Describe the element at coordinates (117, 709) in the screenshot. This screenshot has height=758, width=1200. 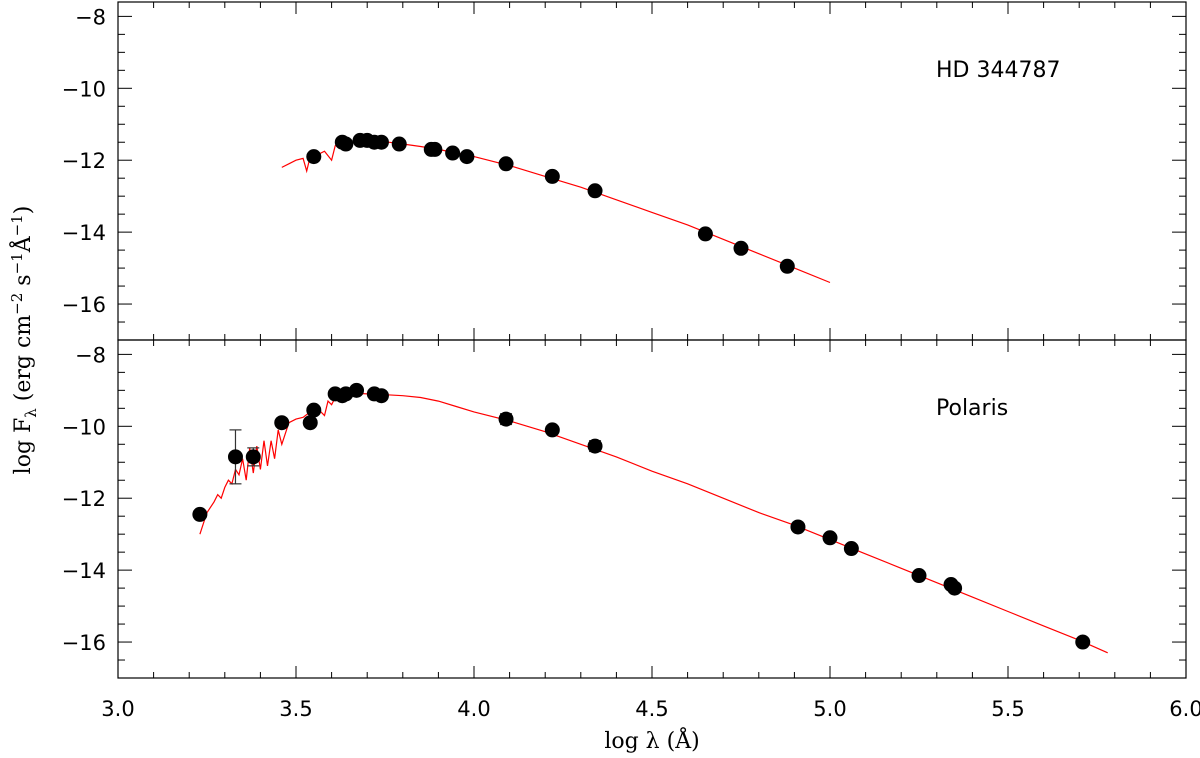
I see `x-tick-label: 3.0` at that location.